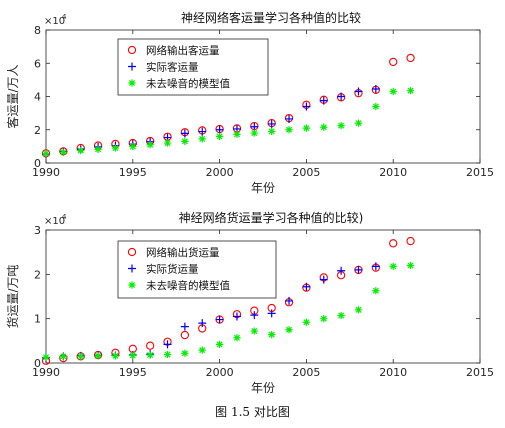  I want to click on freight-legend-label: 未去噪音的模型值, so click(188, 285).